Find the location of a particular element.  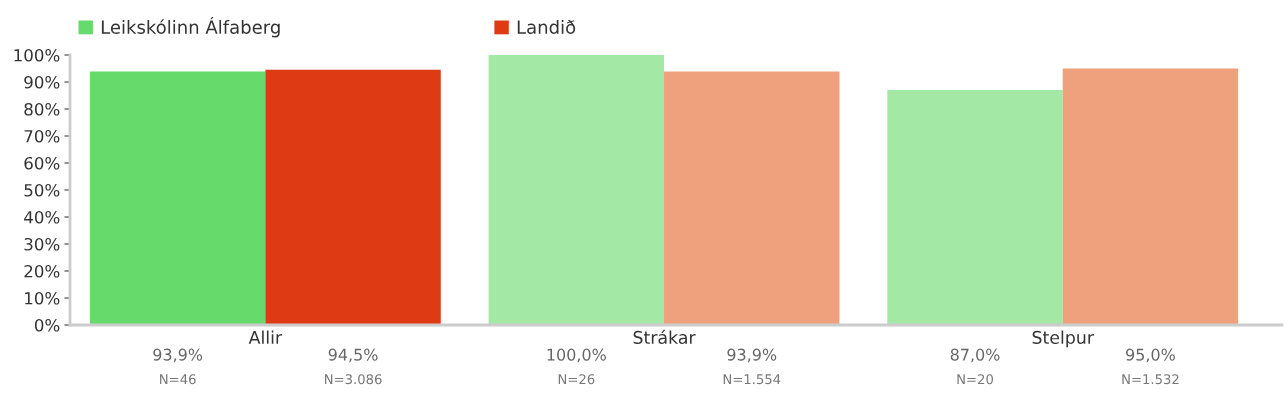

y-tick-label: 70% is located at coordinates (42, 136).